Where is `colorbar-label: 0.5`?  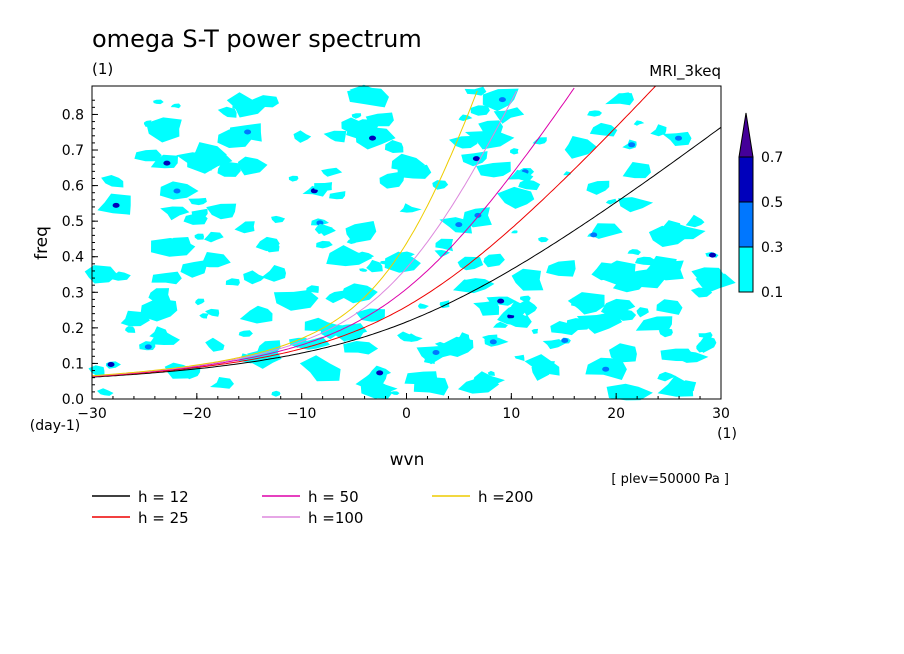 colorbar-label: 0.5 is located at coordinates (772, 203).